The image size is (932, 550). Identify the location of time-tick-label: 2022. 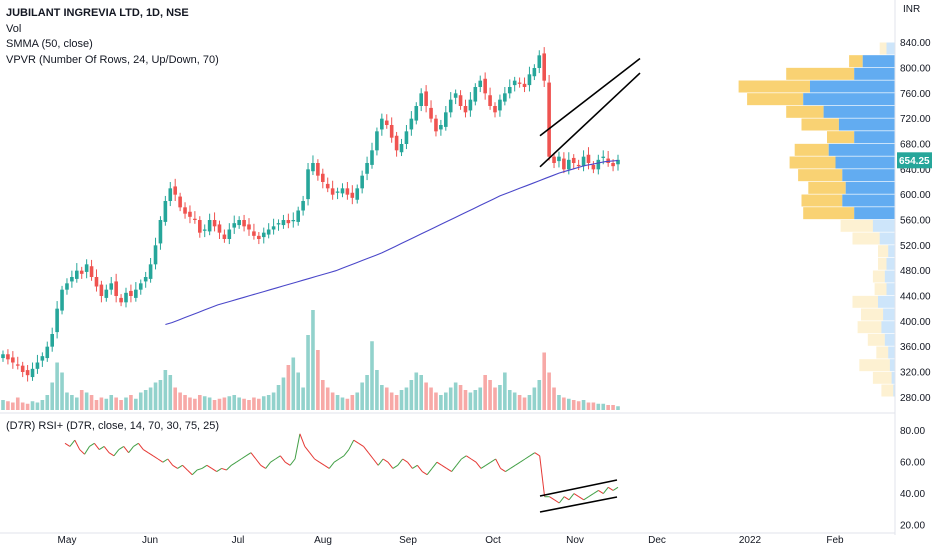
(750, 540).